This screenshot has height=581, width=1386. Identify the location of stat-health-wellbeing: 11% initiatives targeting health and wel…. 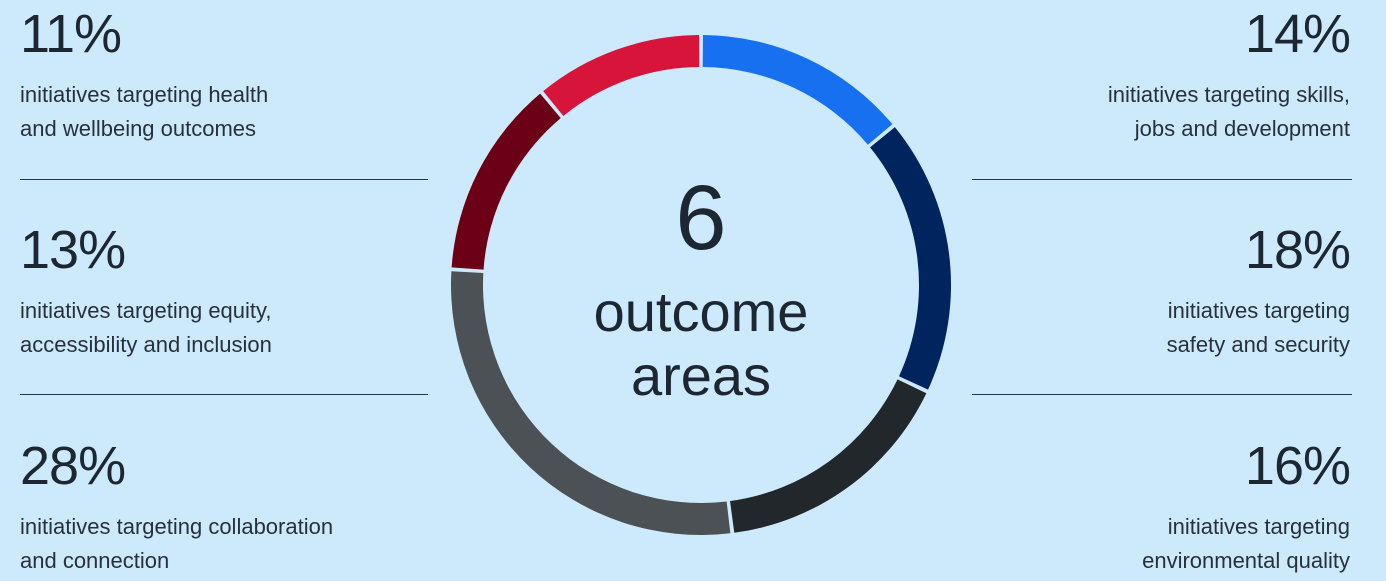
(230, 75).